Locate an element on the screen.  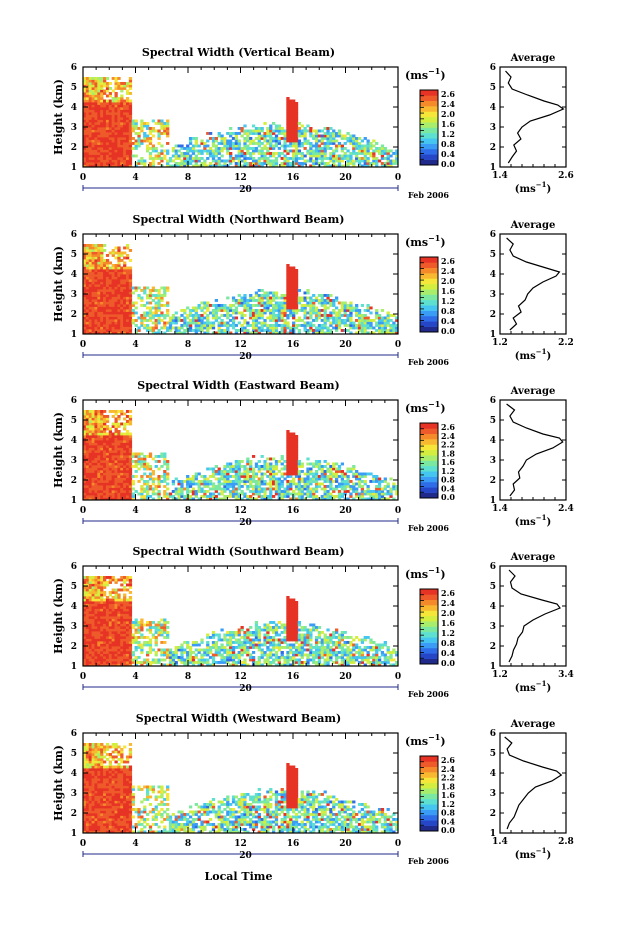
colorbar-tick-label: 1.6 is located at coordinates (448, 291).